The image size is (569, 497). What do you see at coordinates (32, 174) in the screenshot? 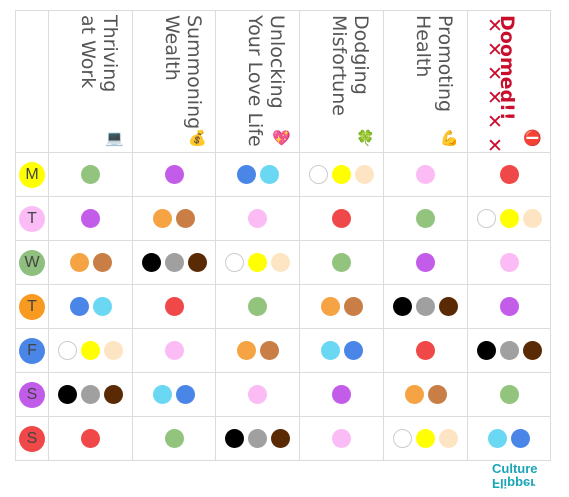
I see `day-circle: M` at bounding box center [32, 174].